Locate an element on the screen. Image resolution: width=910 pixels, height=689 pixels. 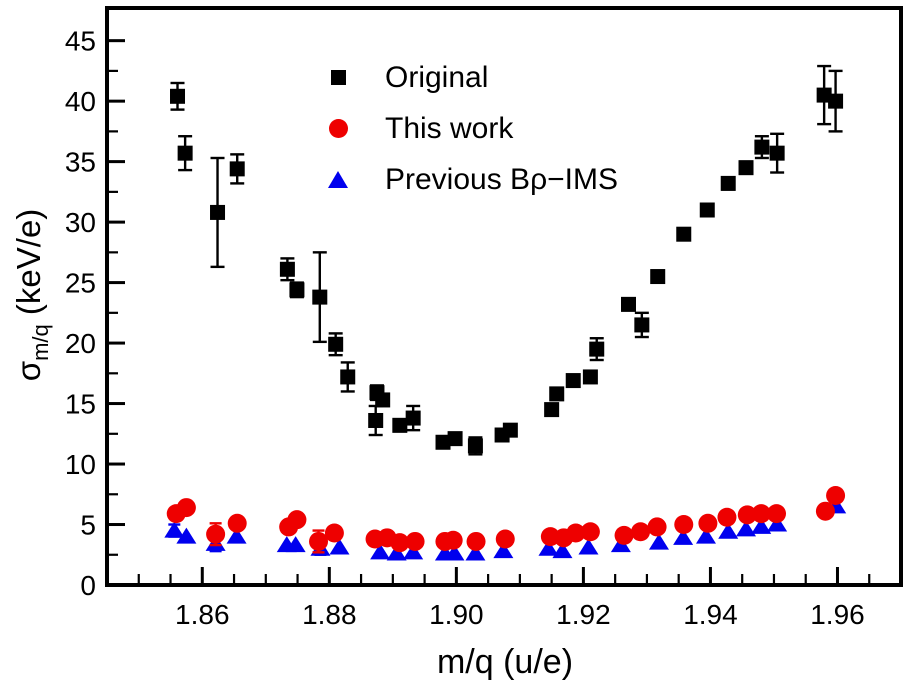
series-this-work is located at coordinates (506, 519).